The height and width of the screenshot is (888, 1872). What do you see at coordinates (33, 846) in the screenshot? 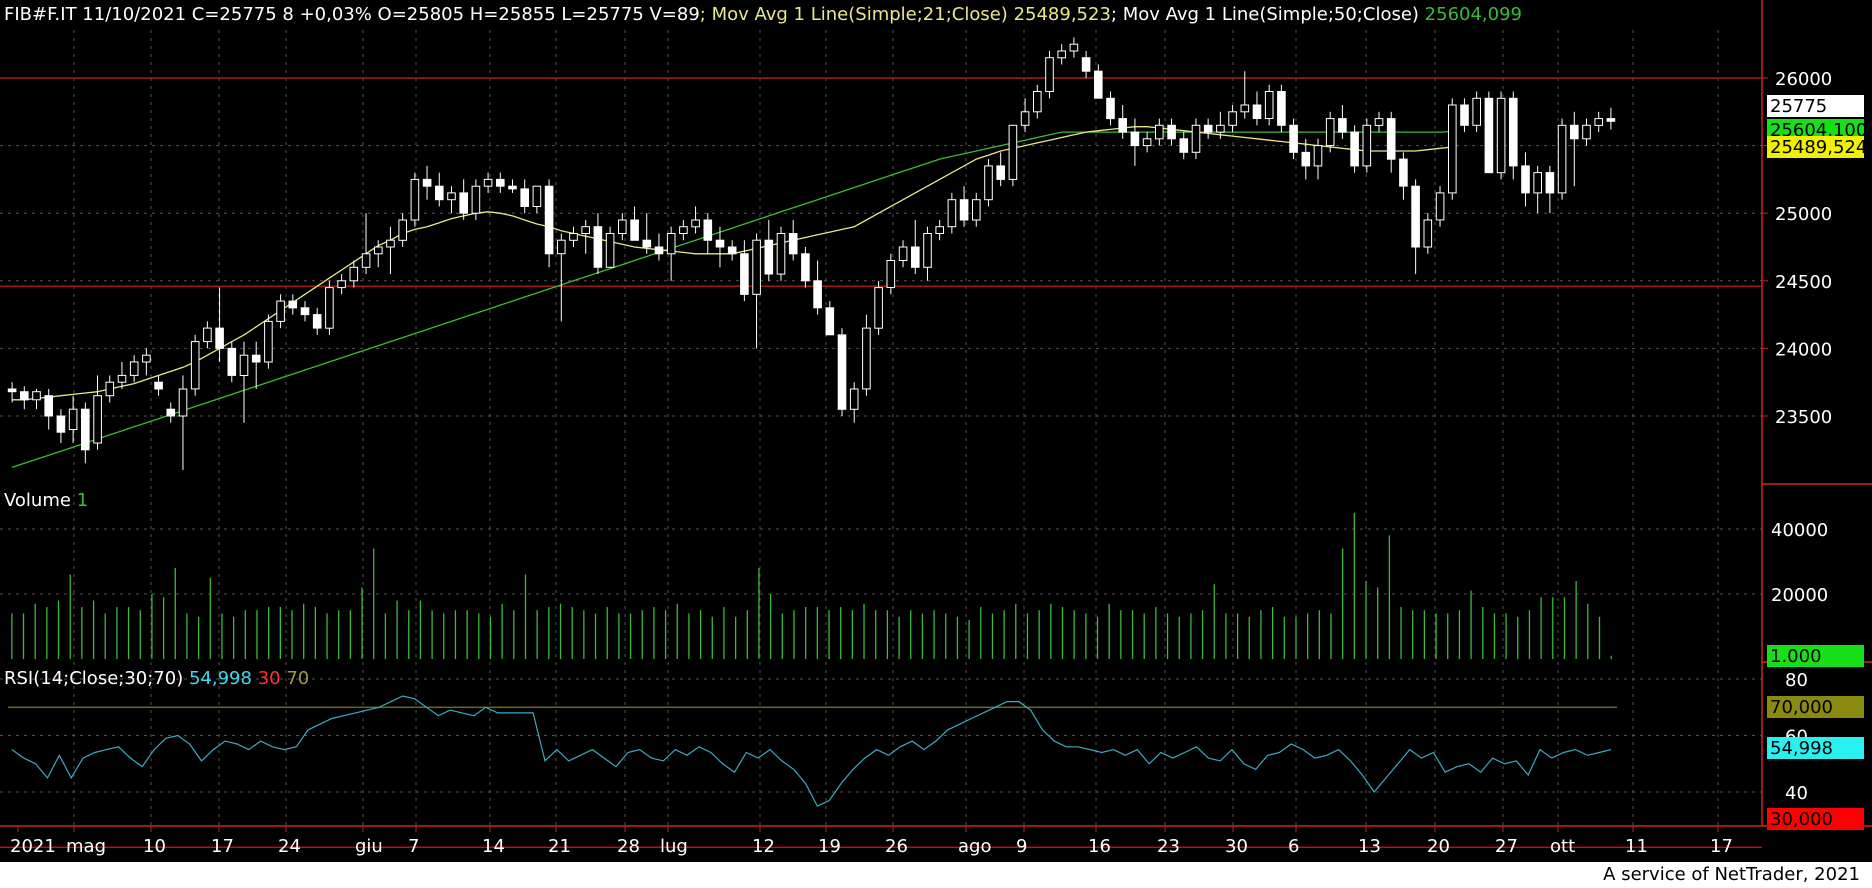
I see `x-tick-label: 2021` at bounding box center [33, 846].